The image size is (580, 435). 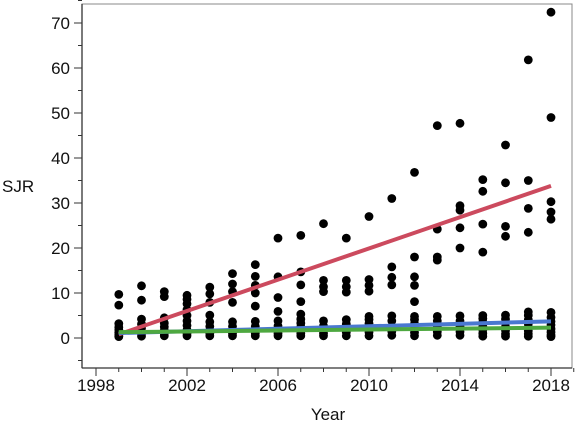 What do you see at coordinates (278, 385) in the screenshot?
I see `x-tick-label: 2006` at bounding box center [278, 385].